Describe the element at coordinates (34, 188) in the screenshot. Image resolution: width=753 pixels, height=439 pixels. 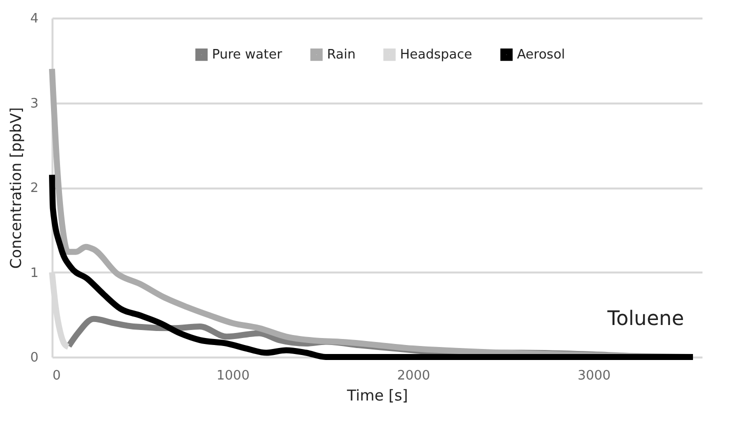
I see `y-tick-label: 2` at that location.